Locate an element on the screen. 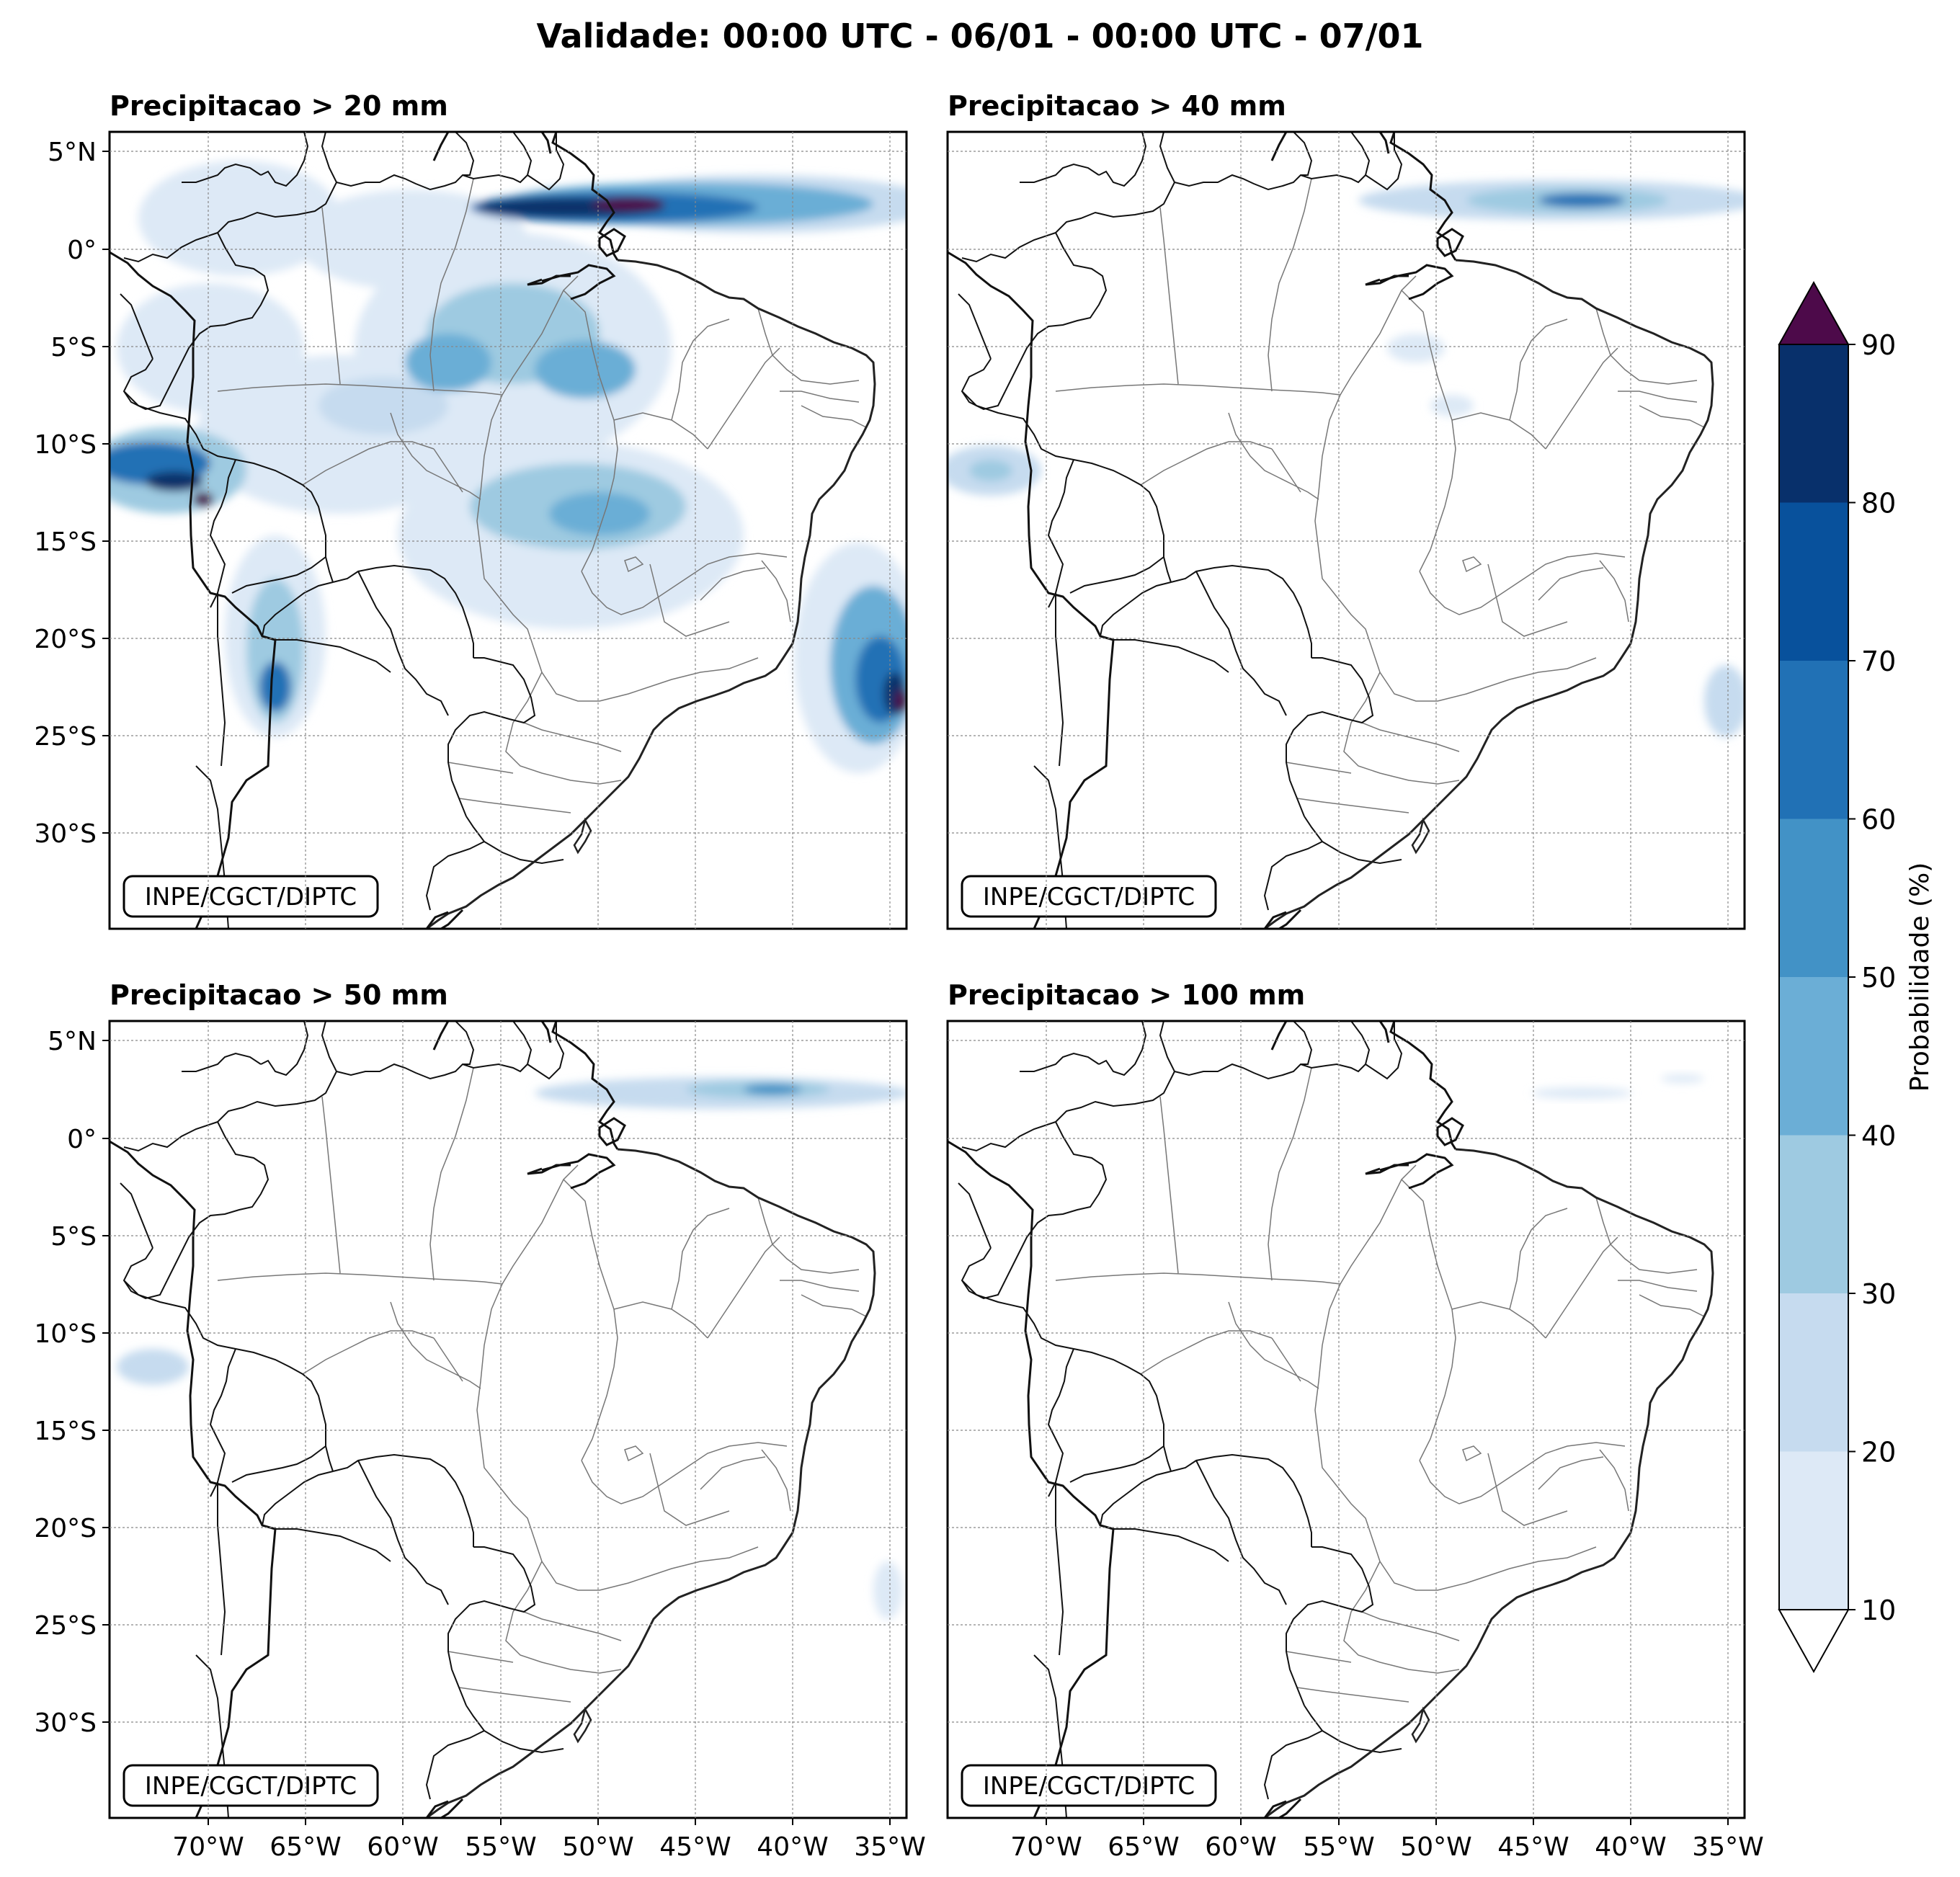 Image resolution: width=1960 pixels, height=1877 pixels. colorbar-tick-label: 80 is located at coordinates (1878, 504).